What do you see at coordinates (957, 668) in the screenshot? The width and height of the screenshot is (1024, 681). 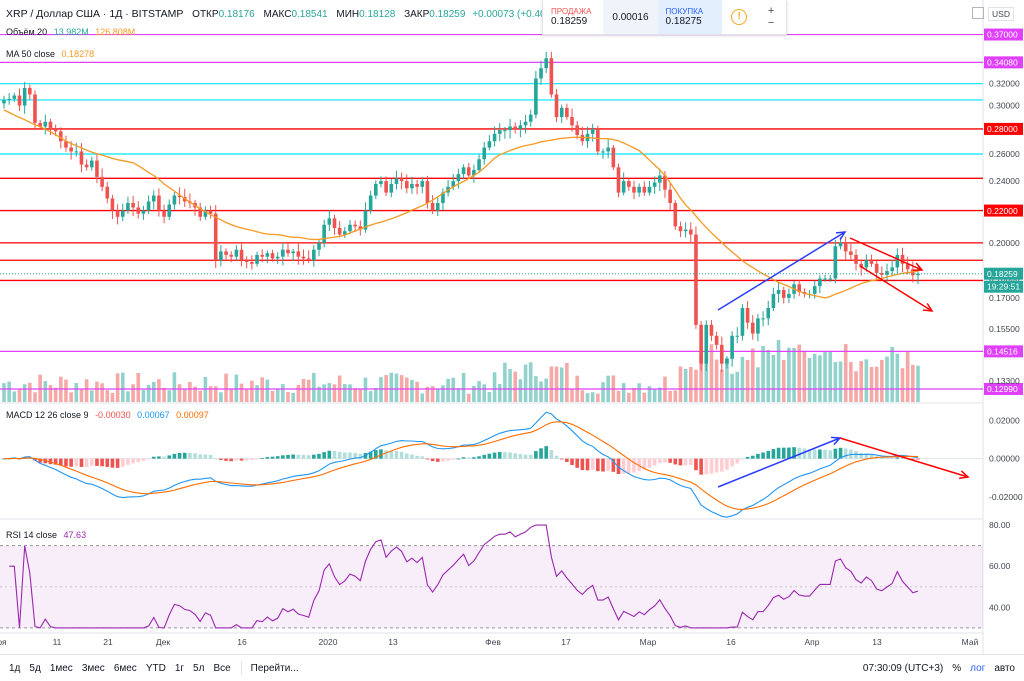 I see `percent-toggle: %` at bounding box center [957, 668].